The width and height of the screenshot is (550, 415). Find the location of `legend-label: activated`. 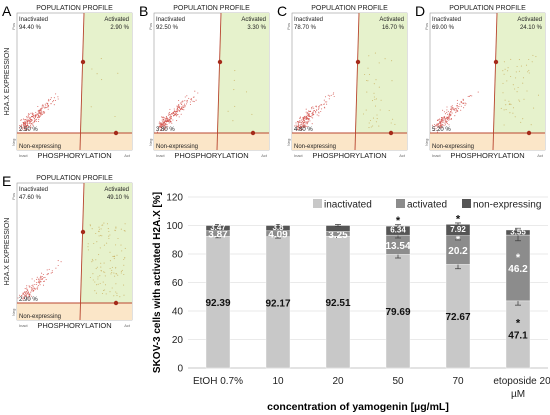

legend-label: activated is located at coordinates (427, 205).